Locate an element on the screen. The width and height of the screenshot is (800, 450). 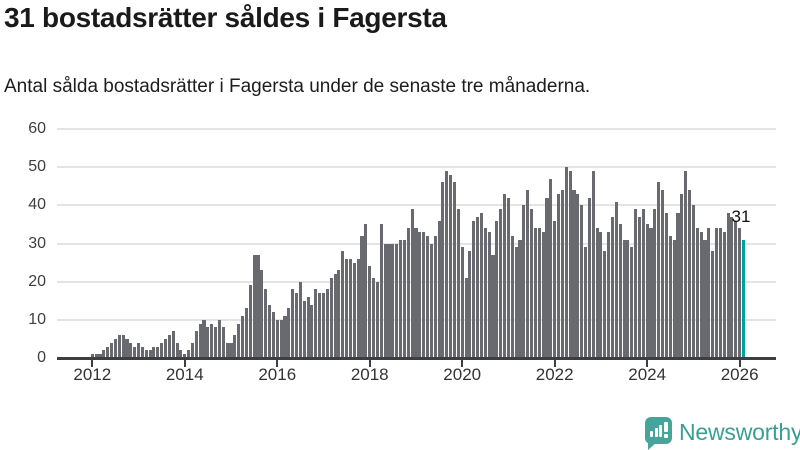
x-axis-label: 2022 is located at coordinates (554, 374).